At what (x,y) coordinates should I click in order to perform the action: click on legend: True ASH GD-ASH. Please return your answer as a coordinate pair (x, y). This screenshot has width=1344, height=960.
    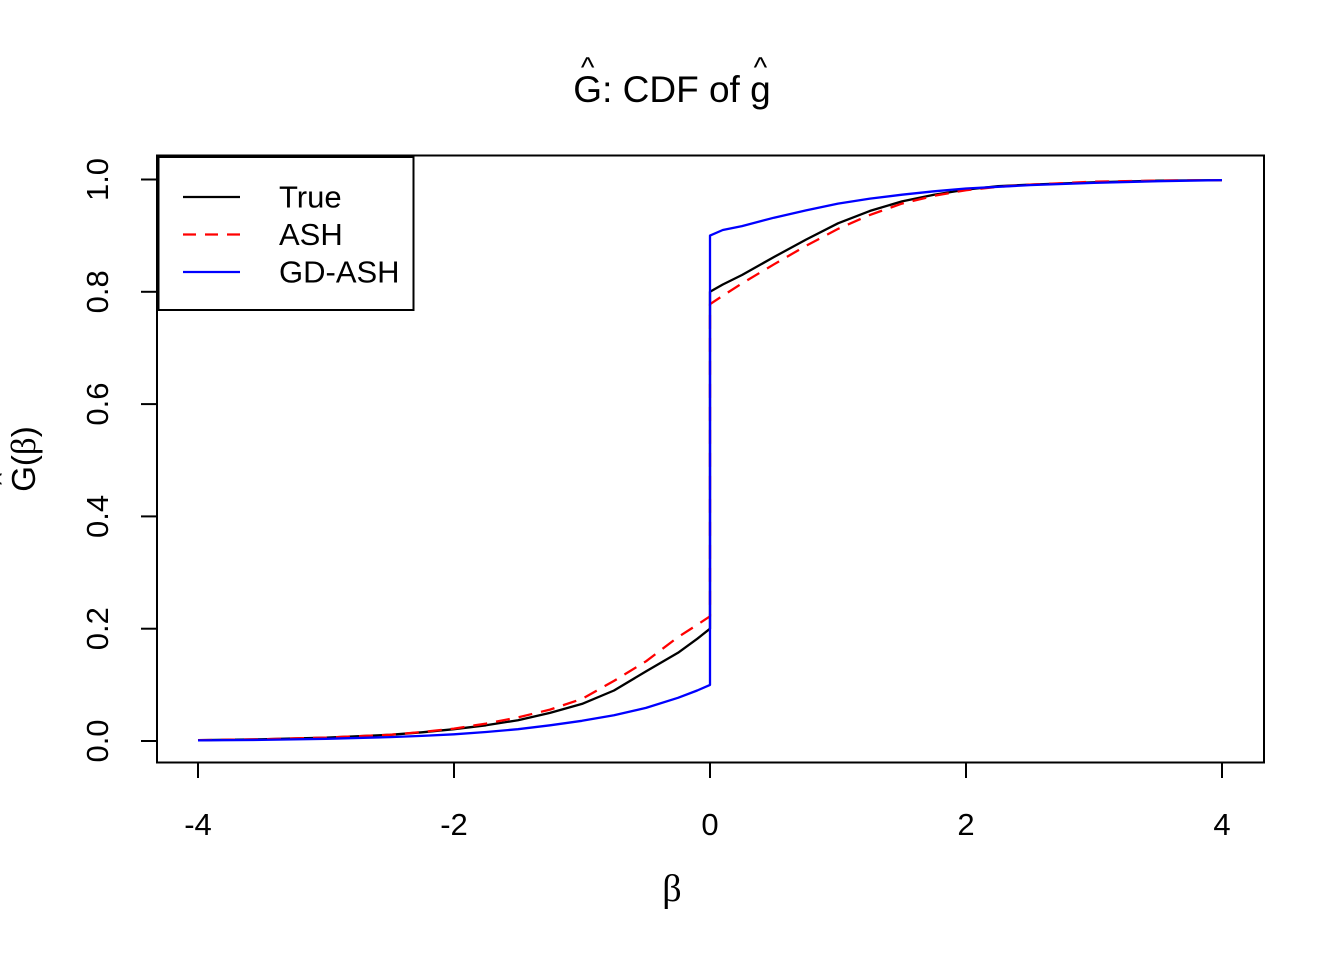
    Looking at the image, I should click on (286, 233).